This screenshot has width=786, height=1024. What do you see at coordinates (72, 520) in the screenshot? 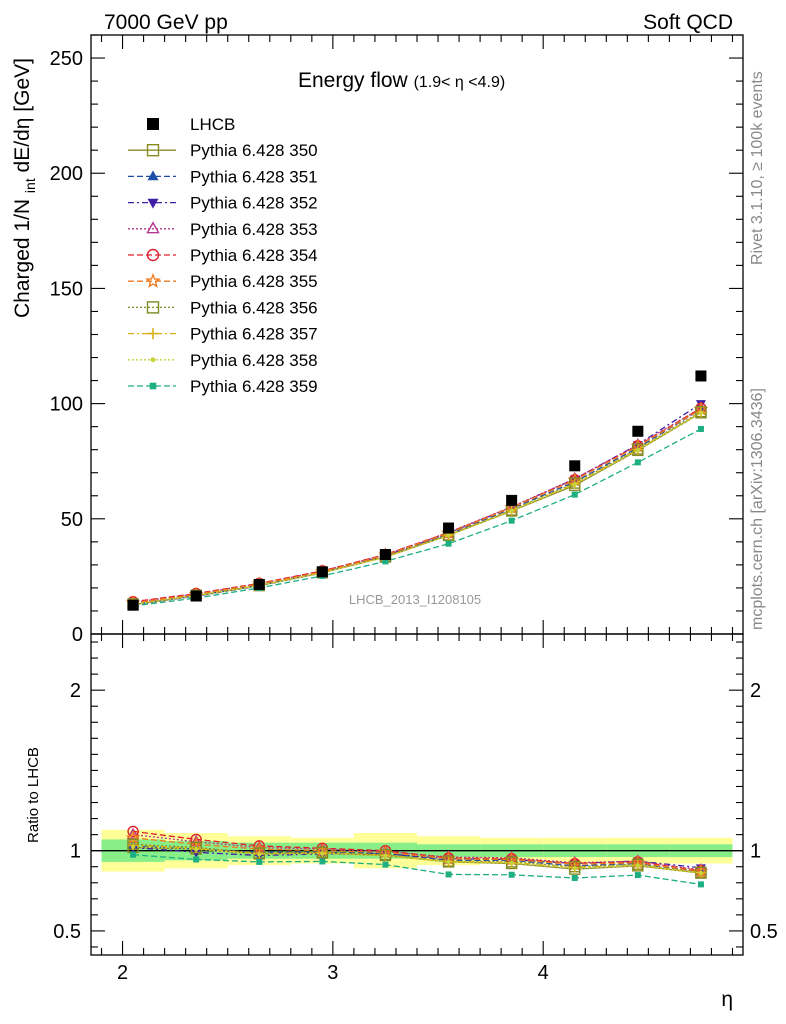
I see `main-ytick-label: 50` at bounding box center [72, 520].